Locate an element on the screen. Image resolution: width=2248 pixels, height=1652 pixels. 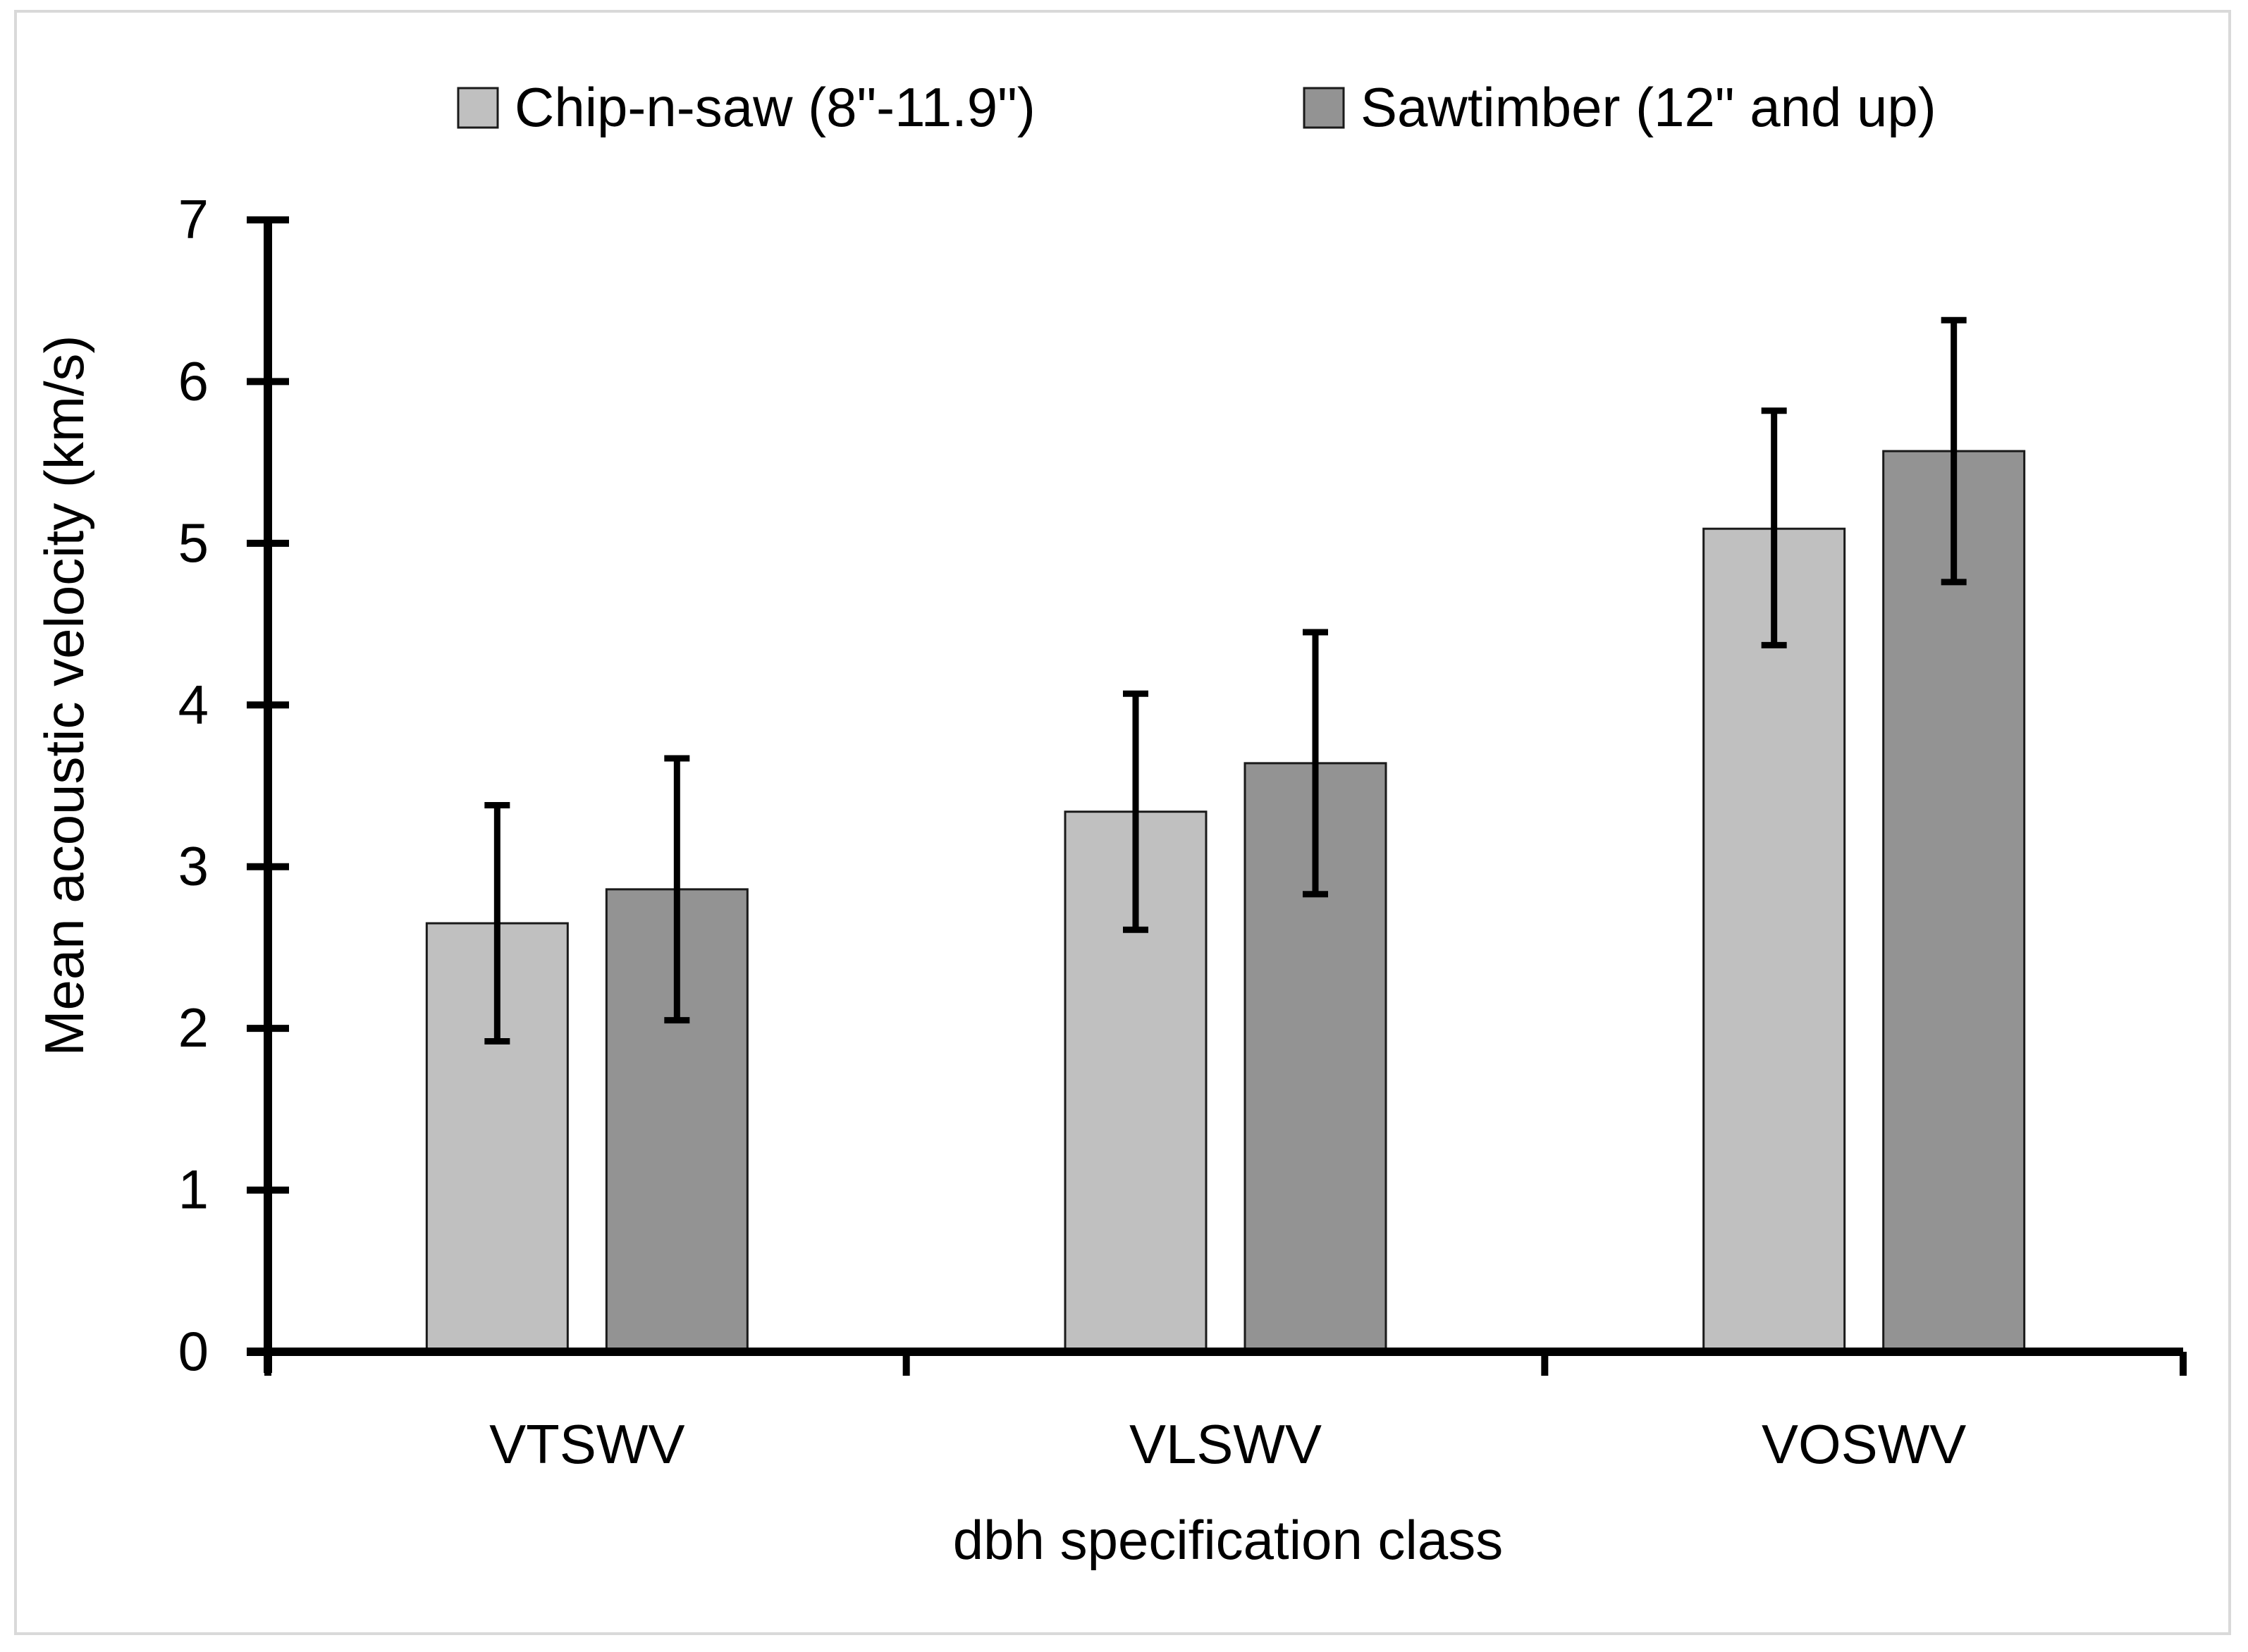
x-tick-label-vtswv: VTSWV is located at coordinates (586, 1444).